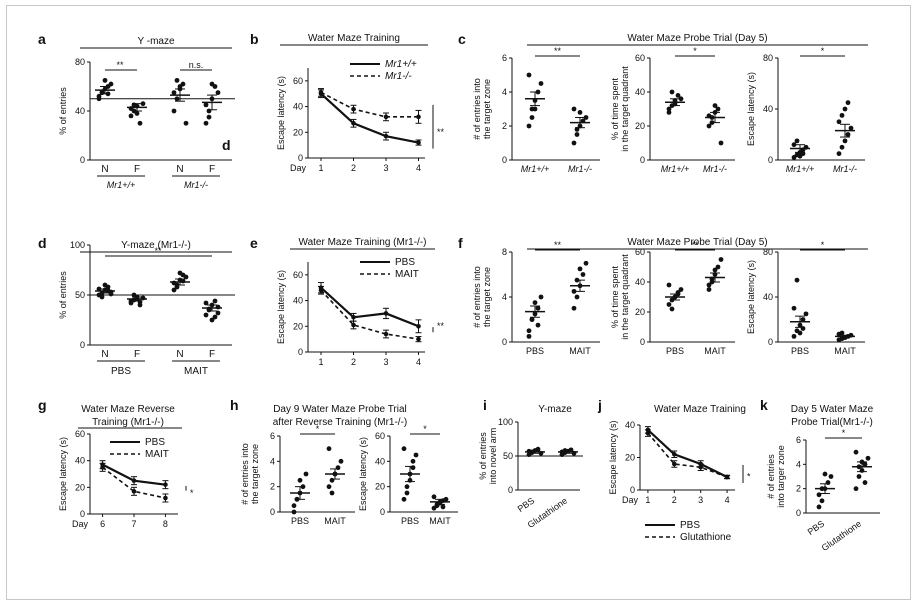  What do you see at coordinates (133, 524) in the screenshot?
I see `x-tick-label: 7` at bounding box center [133, 524].